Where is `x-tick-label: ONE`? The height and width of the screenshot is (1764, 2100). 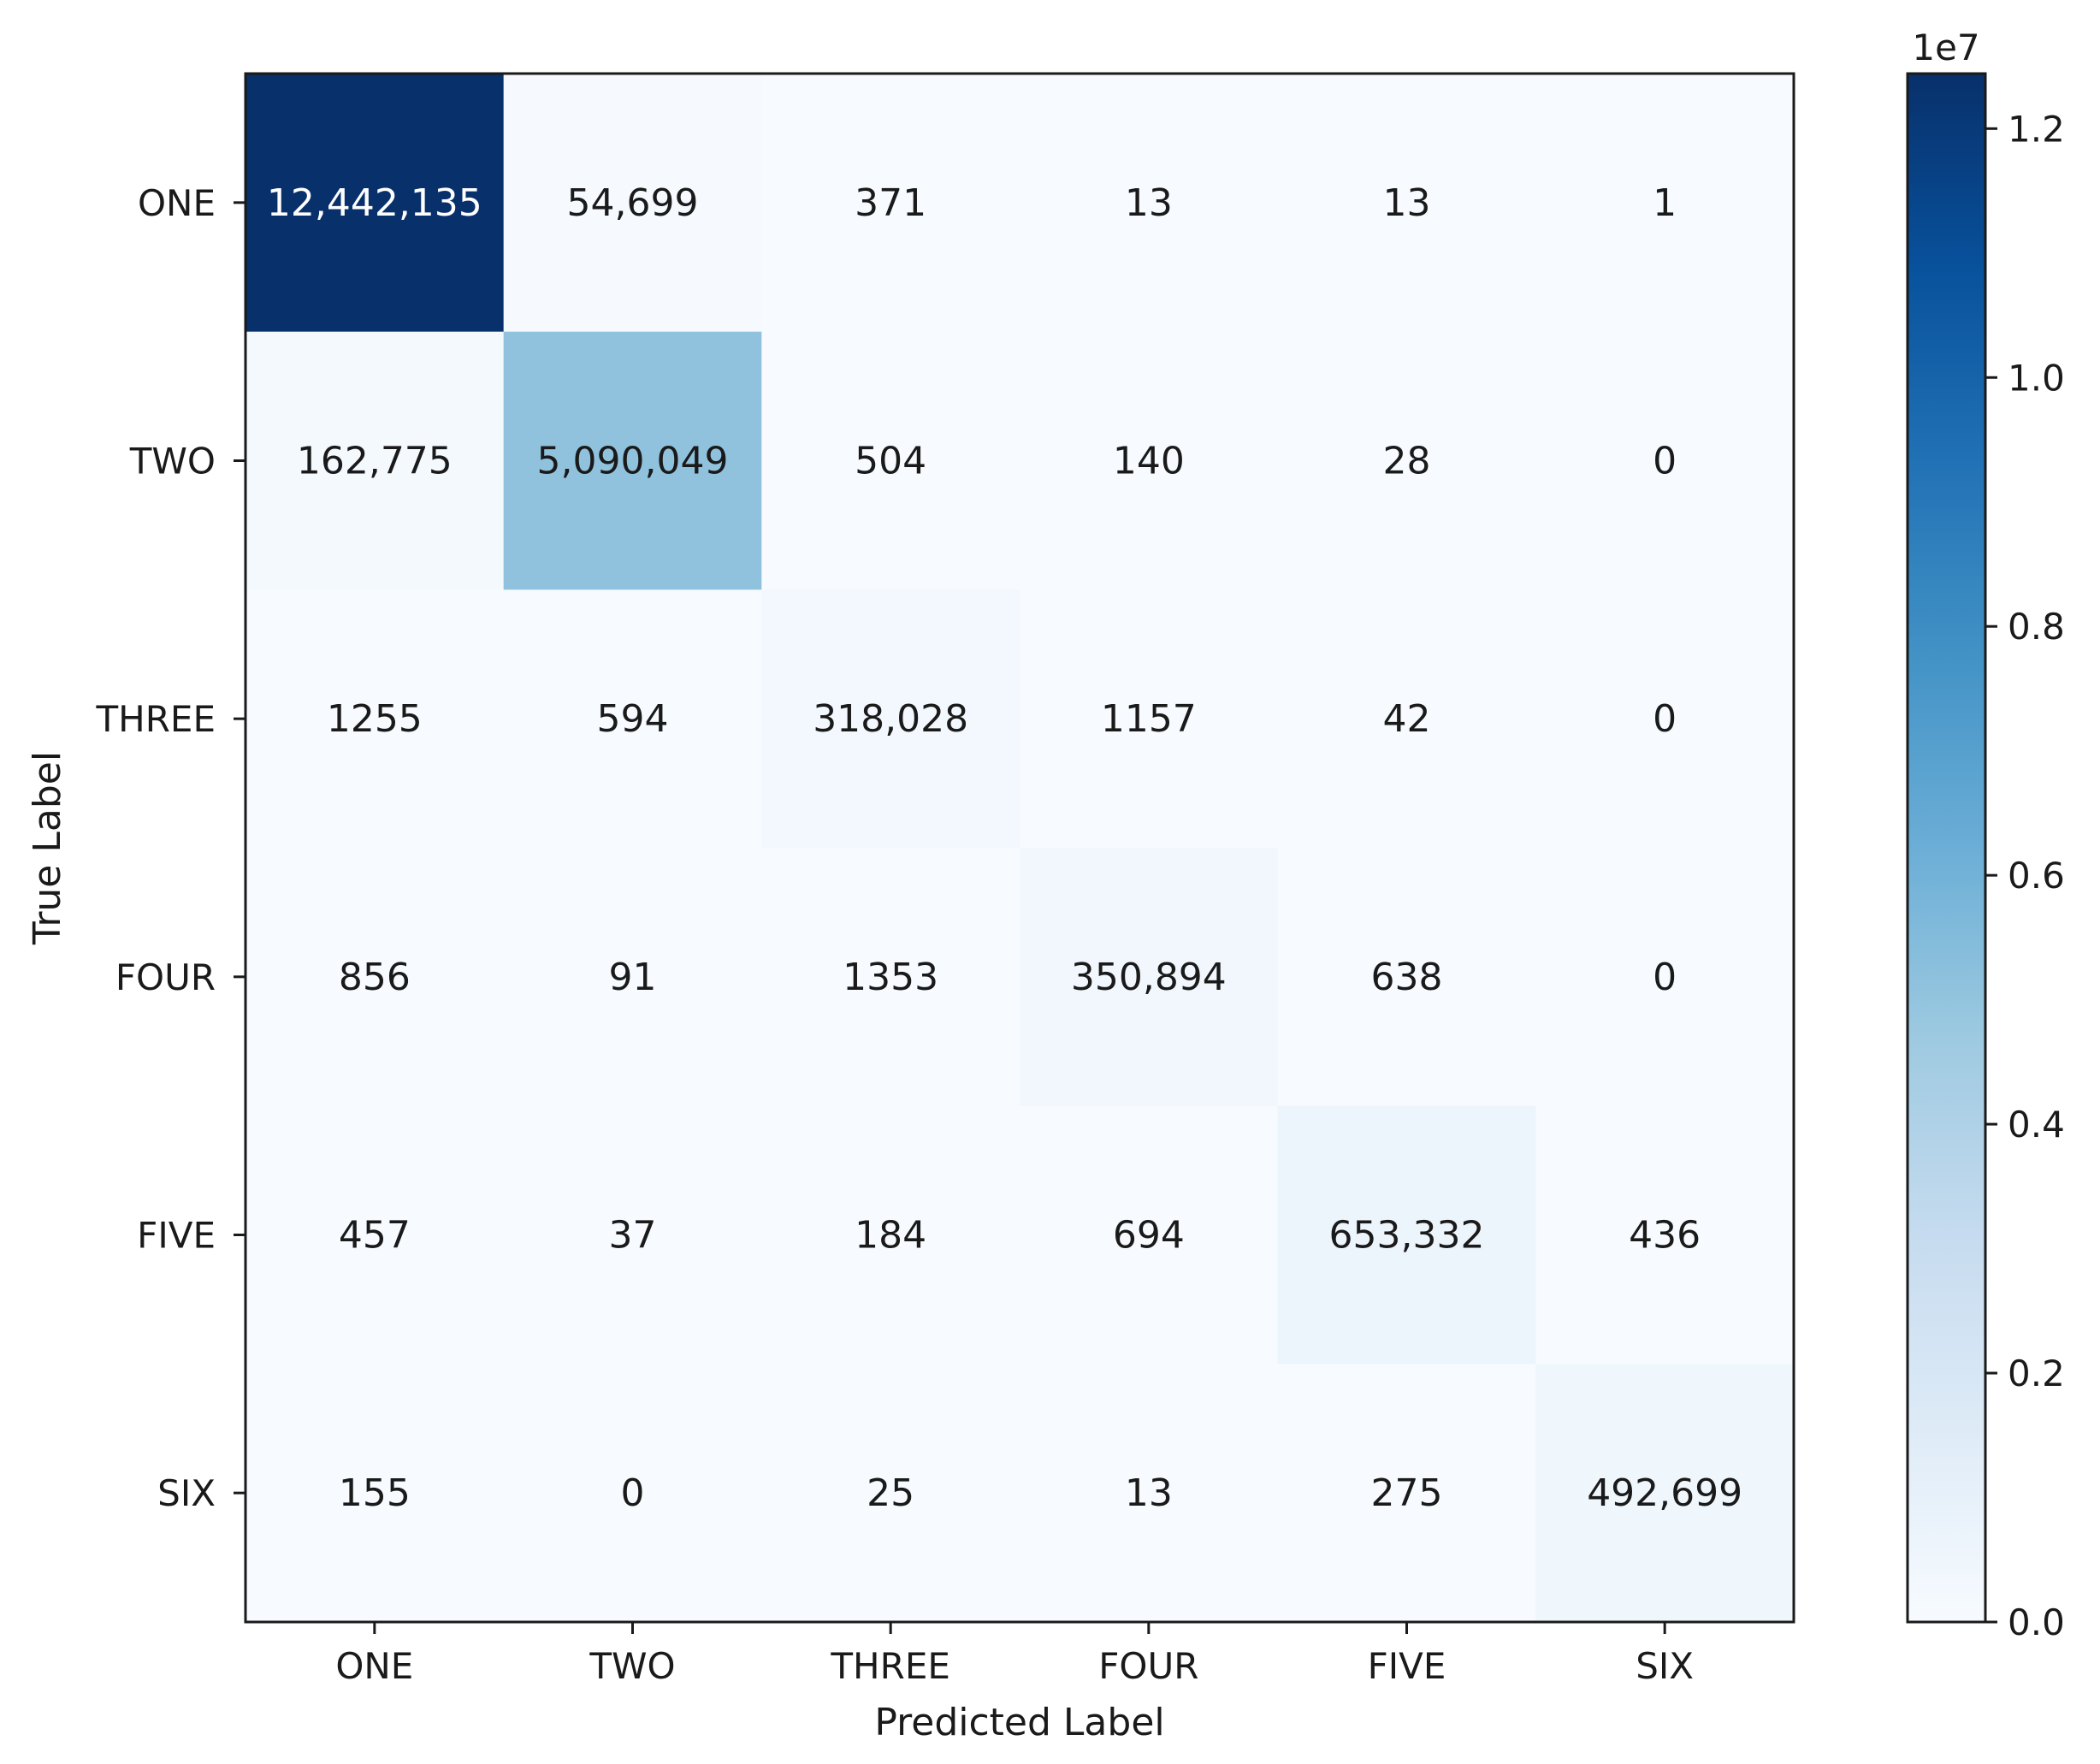
x-tick-label: ONE is located at coordinates (374, 1666).